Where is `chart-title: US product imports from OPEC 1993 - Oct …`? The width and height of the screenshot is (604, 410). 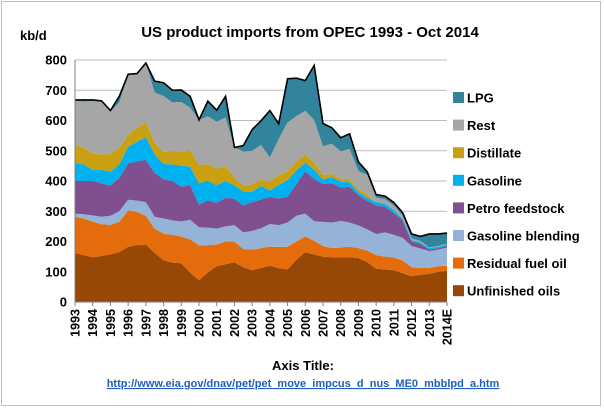
chart-title: US product imports from OPEC 1993 - Oct … is located at coordinates (310, 32).